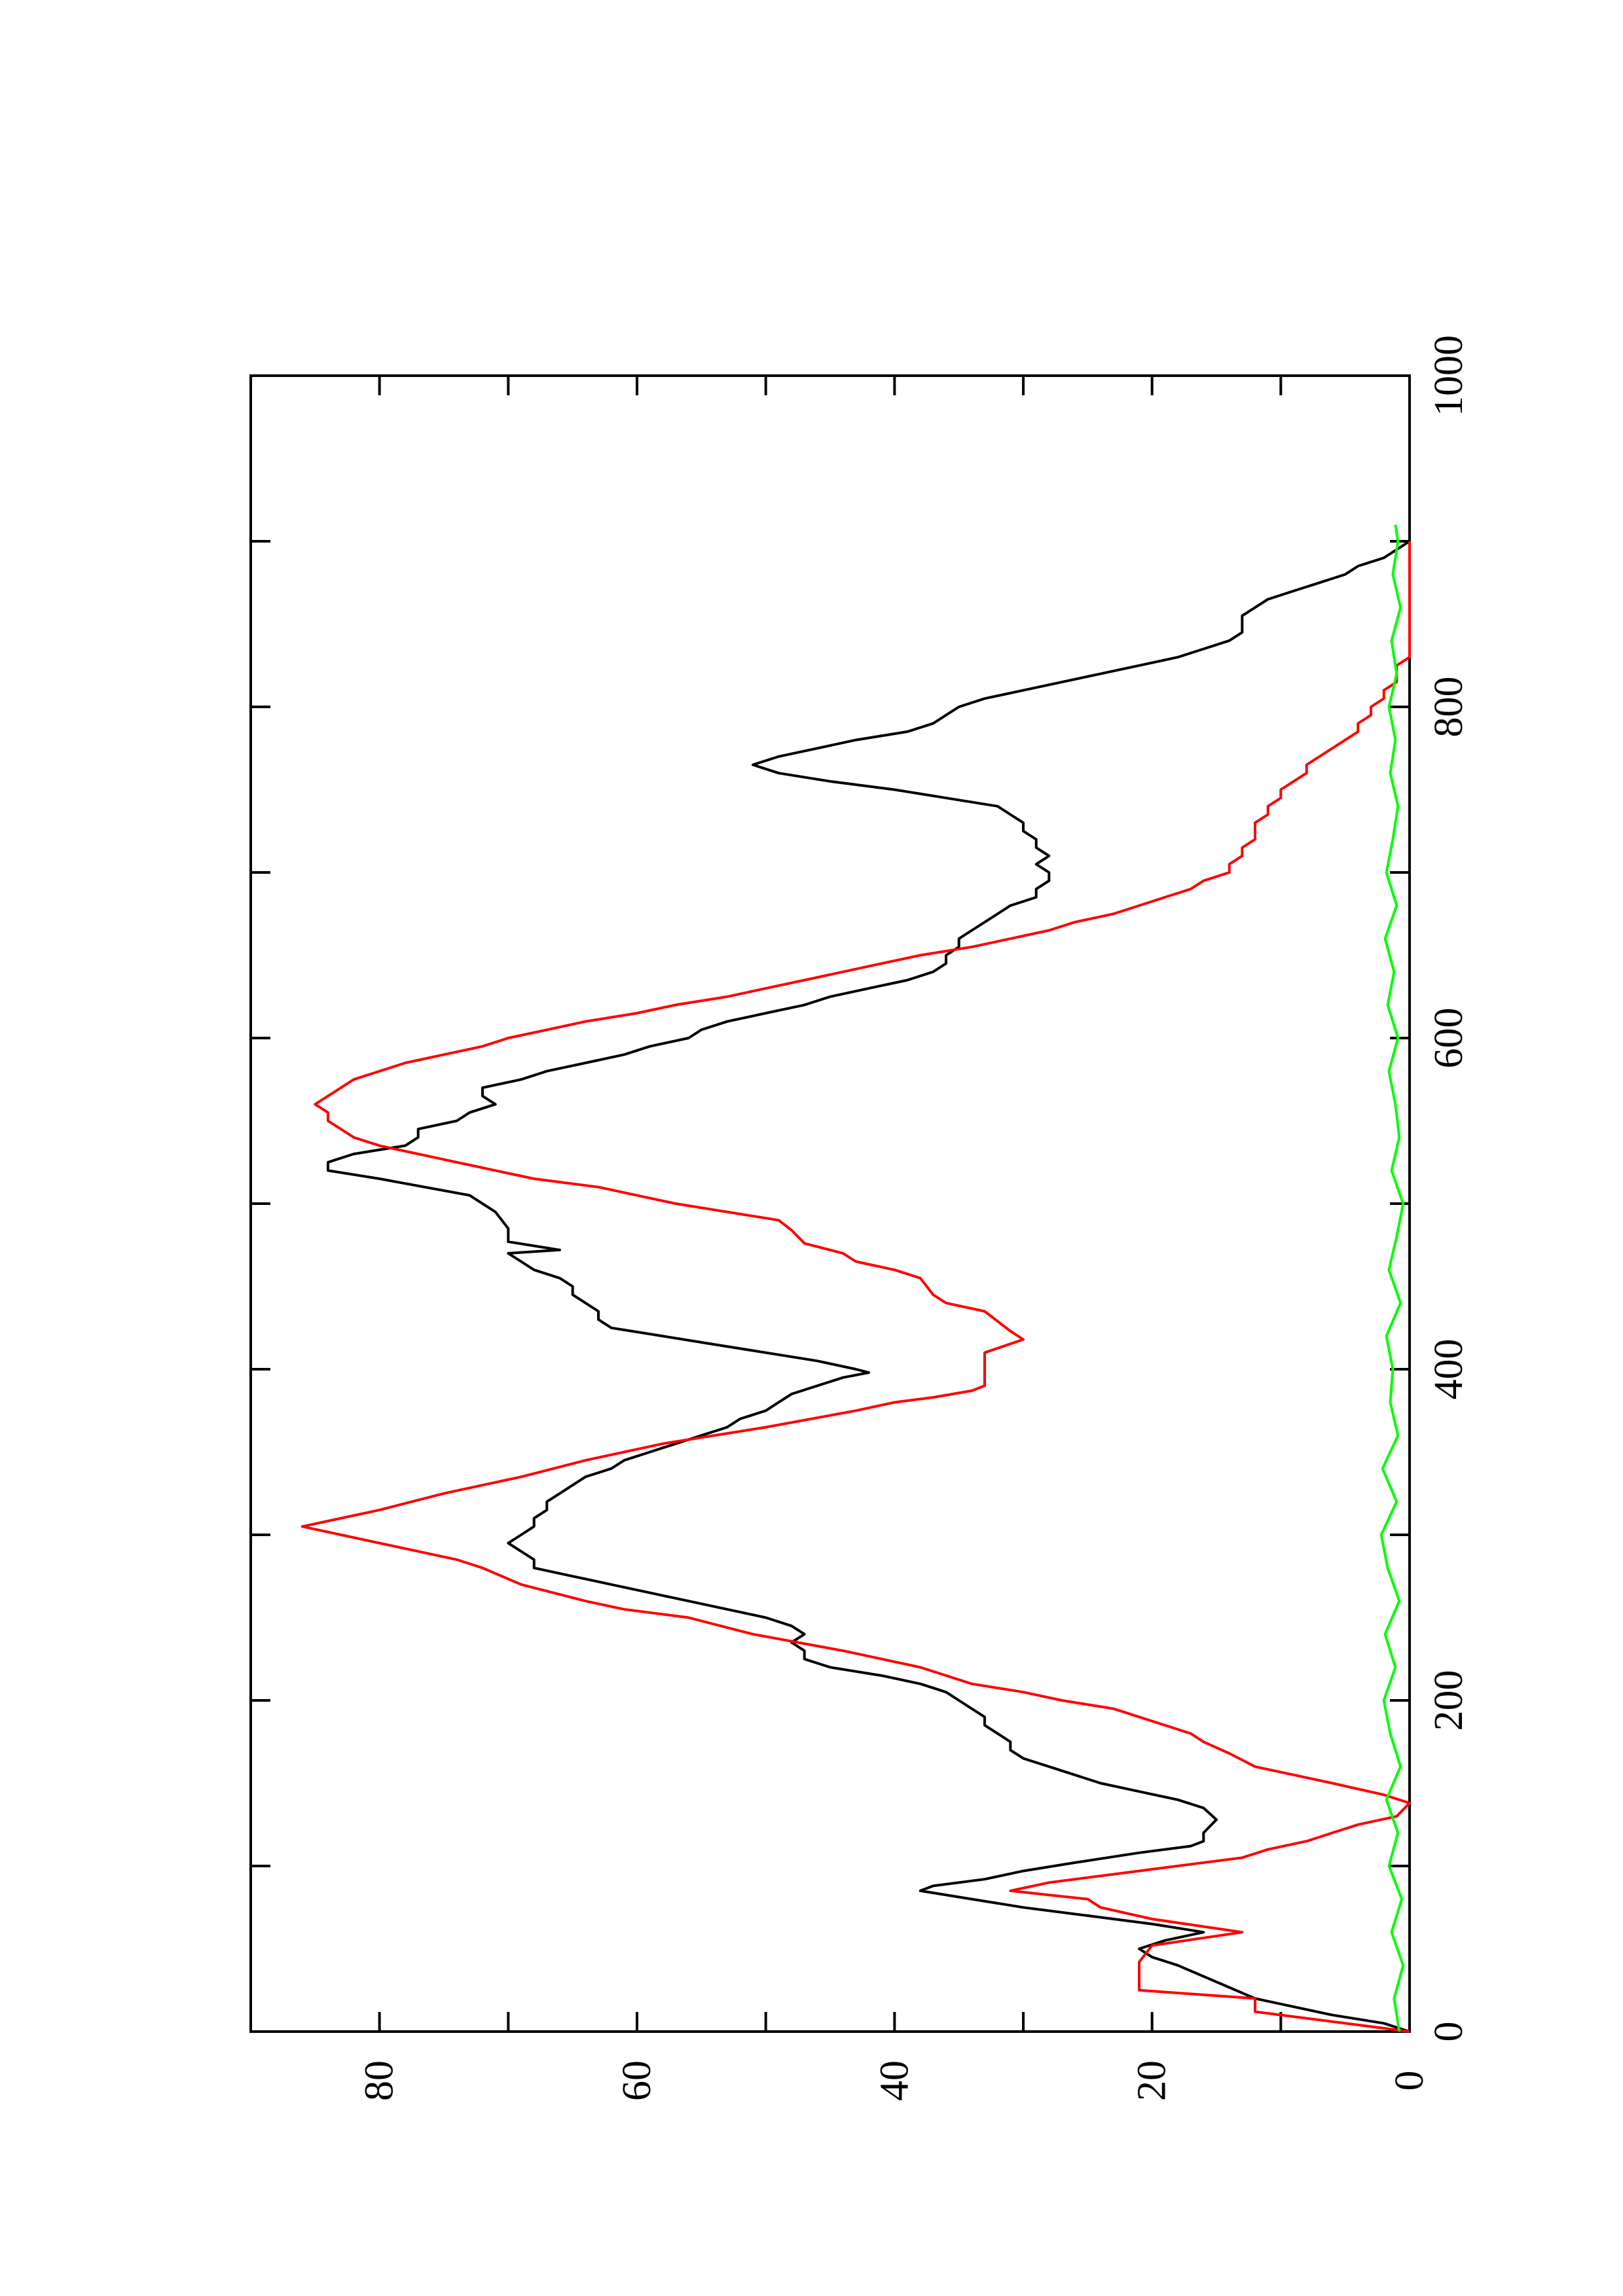 This screenshot has height=2296, width=1623. I want to click on y-tick-label: 80, so click(379, 2080).